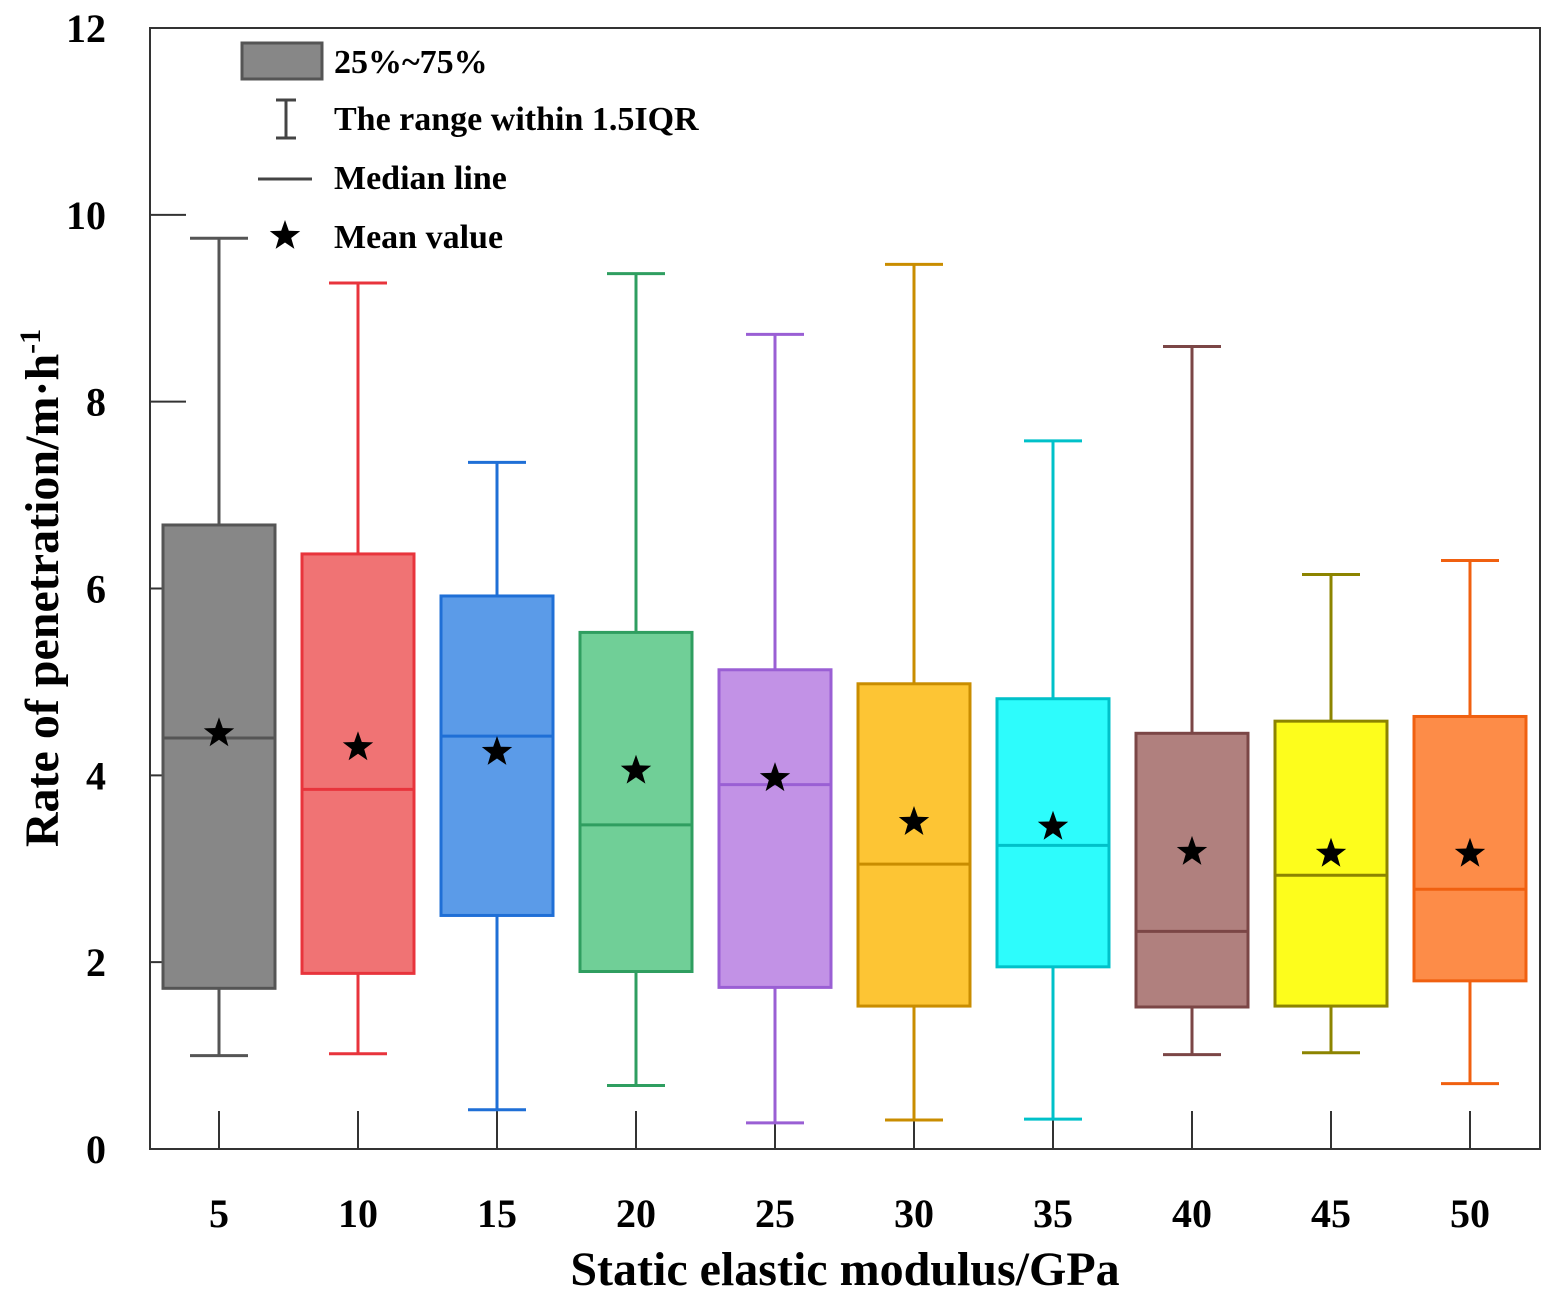 The height and width of the screenshot is (1297, 1561). I want to click on x-tick-label: 20, so click(636, 1213).